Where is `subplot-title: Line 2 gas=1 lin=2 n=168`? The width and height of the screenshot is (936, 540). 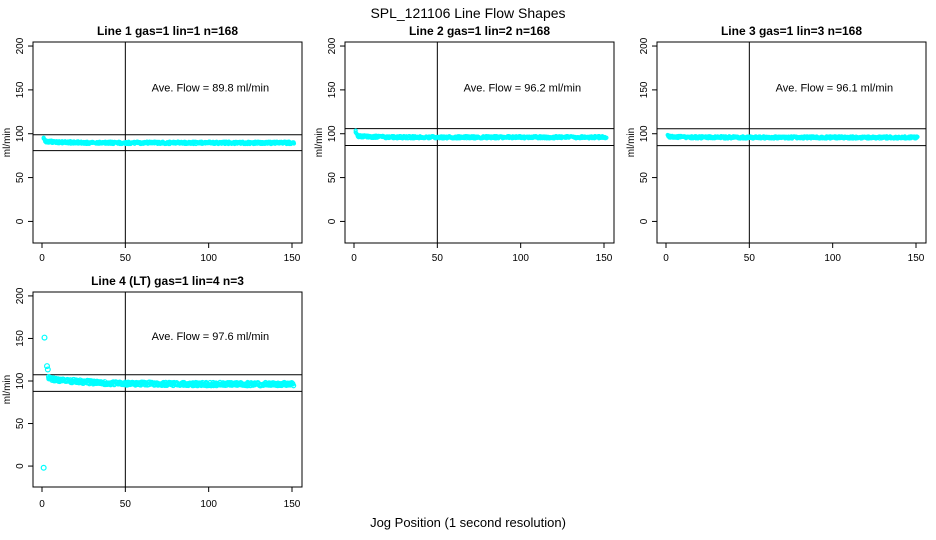
subplot-title: Line 2 gas=1 lin=2 n=168 is located at coordinates (479, 31).